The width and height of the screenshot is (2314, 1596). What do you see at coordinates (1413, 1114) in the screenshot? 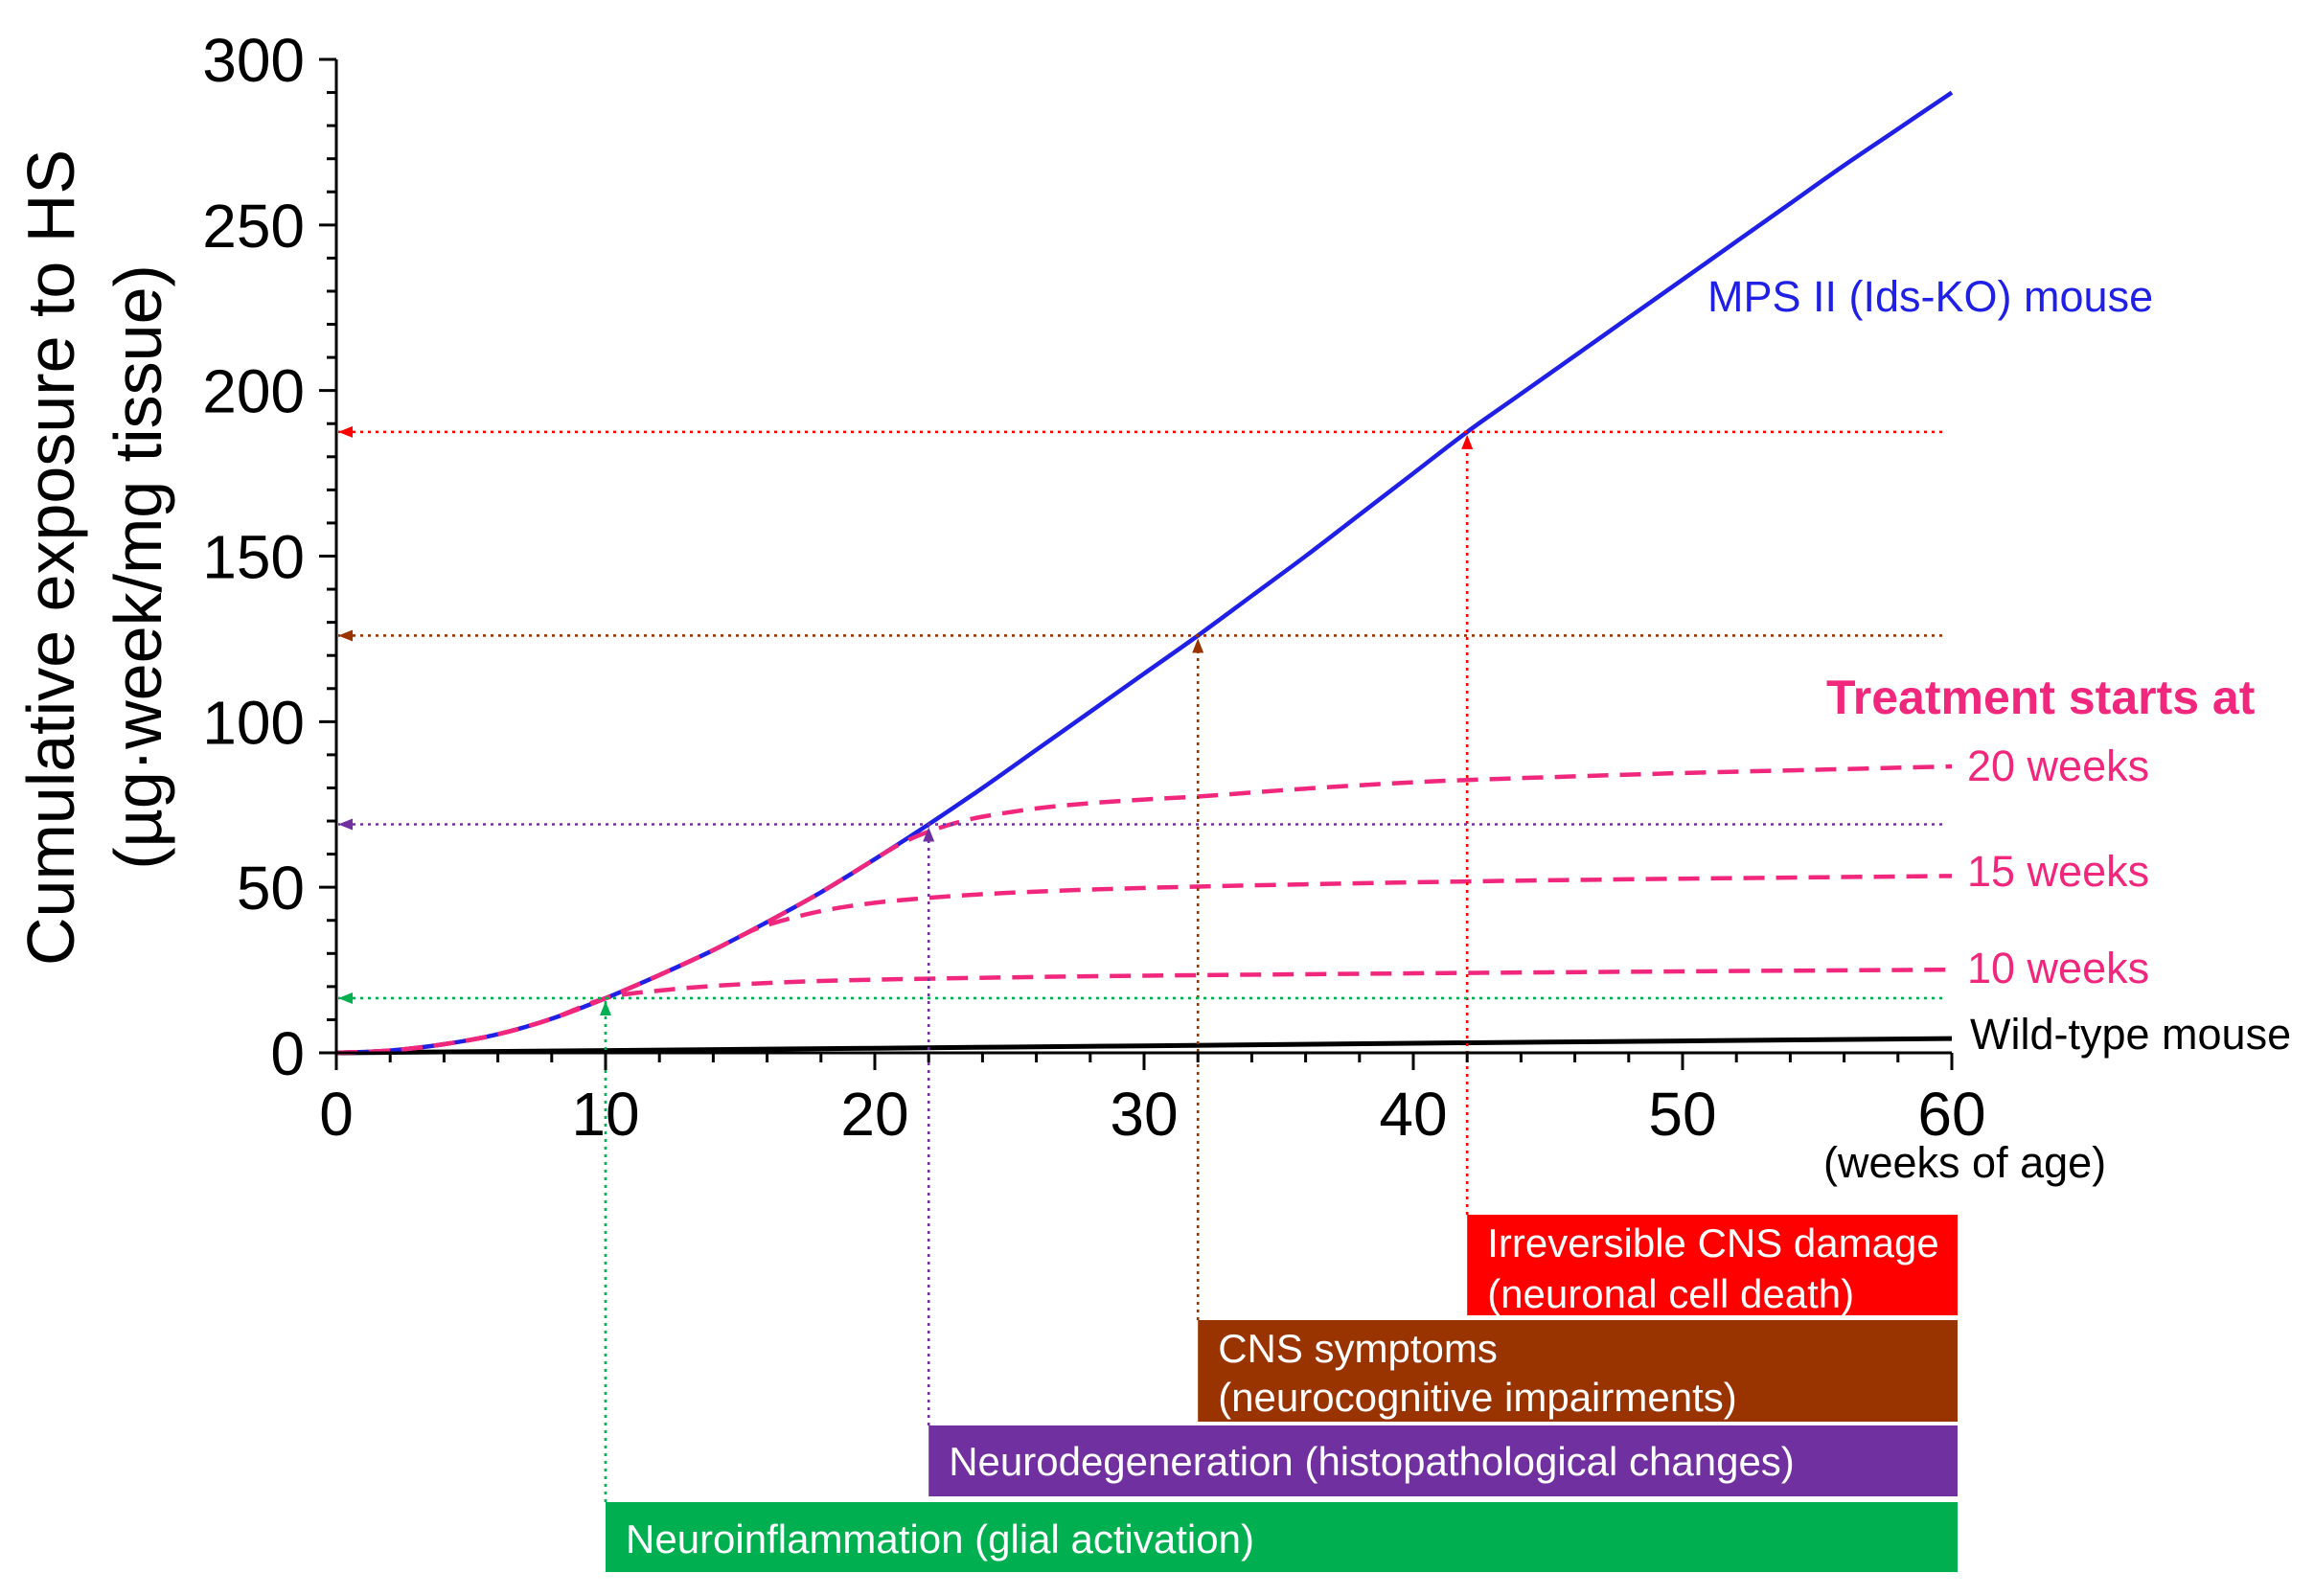
I see `x-tick-label: 40` at bounding box center [1413, 1114].